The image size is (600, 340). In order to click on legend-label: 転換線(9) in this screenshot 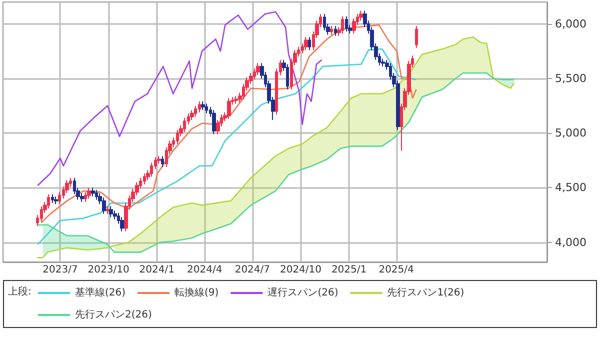, I will do `click(196, 292)`.